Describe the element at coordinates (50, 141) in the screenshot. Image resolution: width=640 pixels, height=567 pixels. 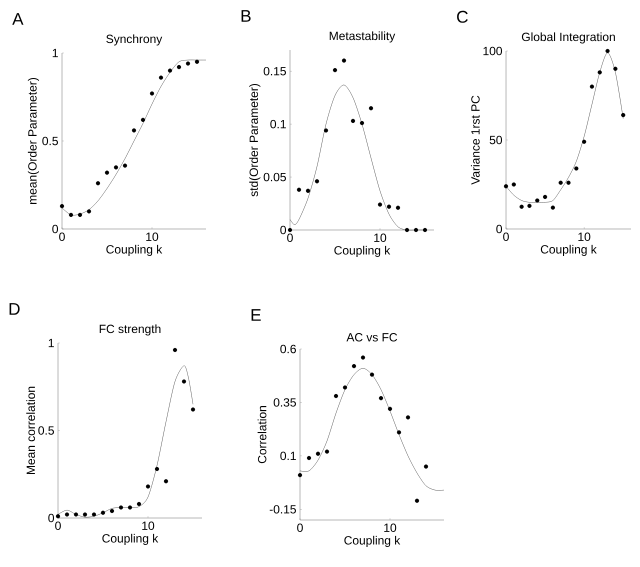
I see `y-tick-label: 0.5` at that location.